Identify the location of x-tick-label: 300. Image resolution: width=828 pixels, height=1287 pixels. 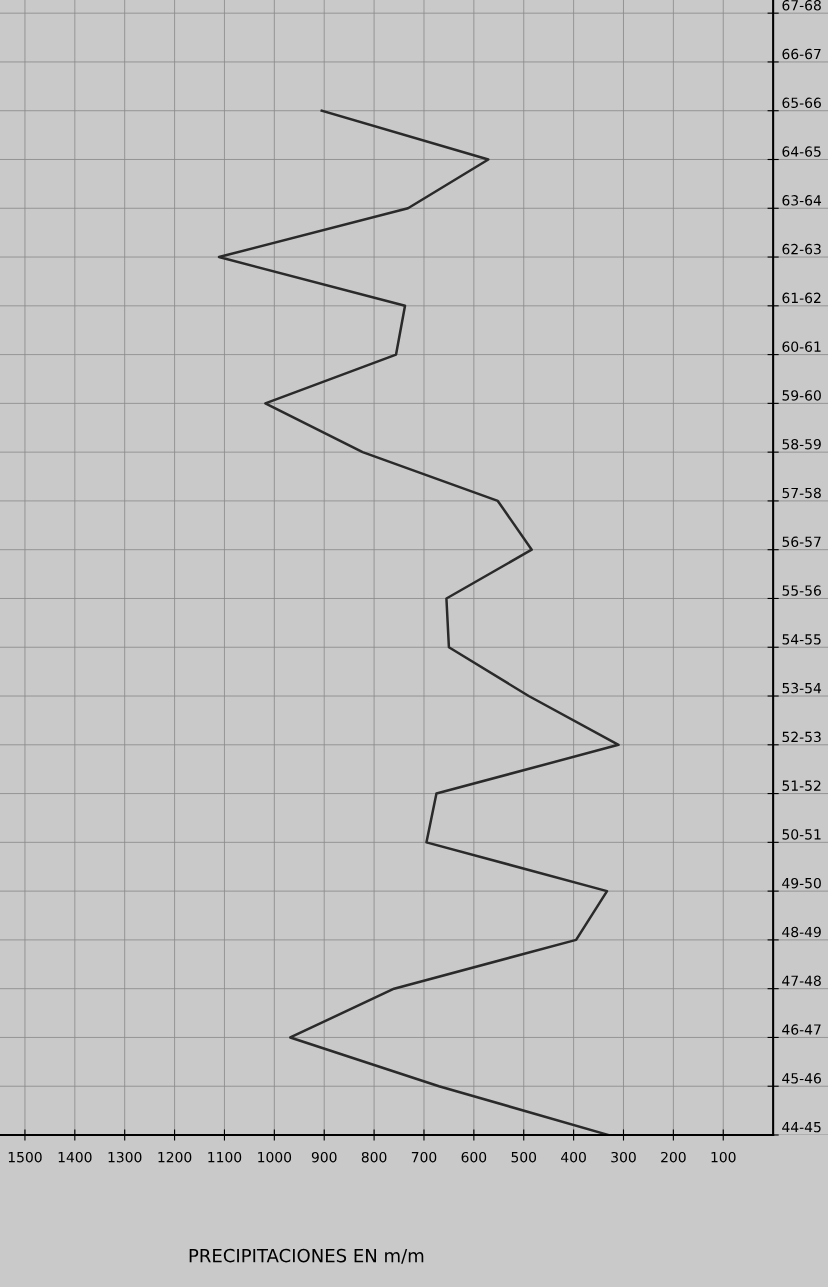
(623, 1157).